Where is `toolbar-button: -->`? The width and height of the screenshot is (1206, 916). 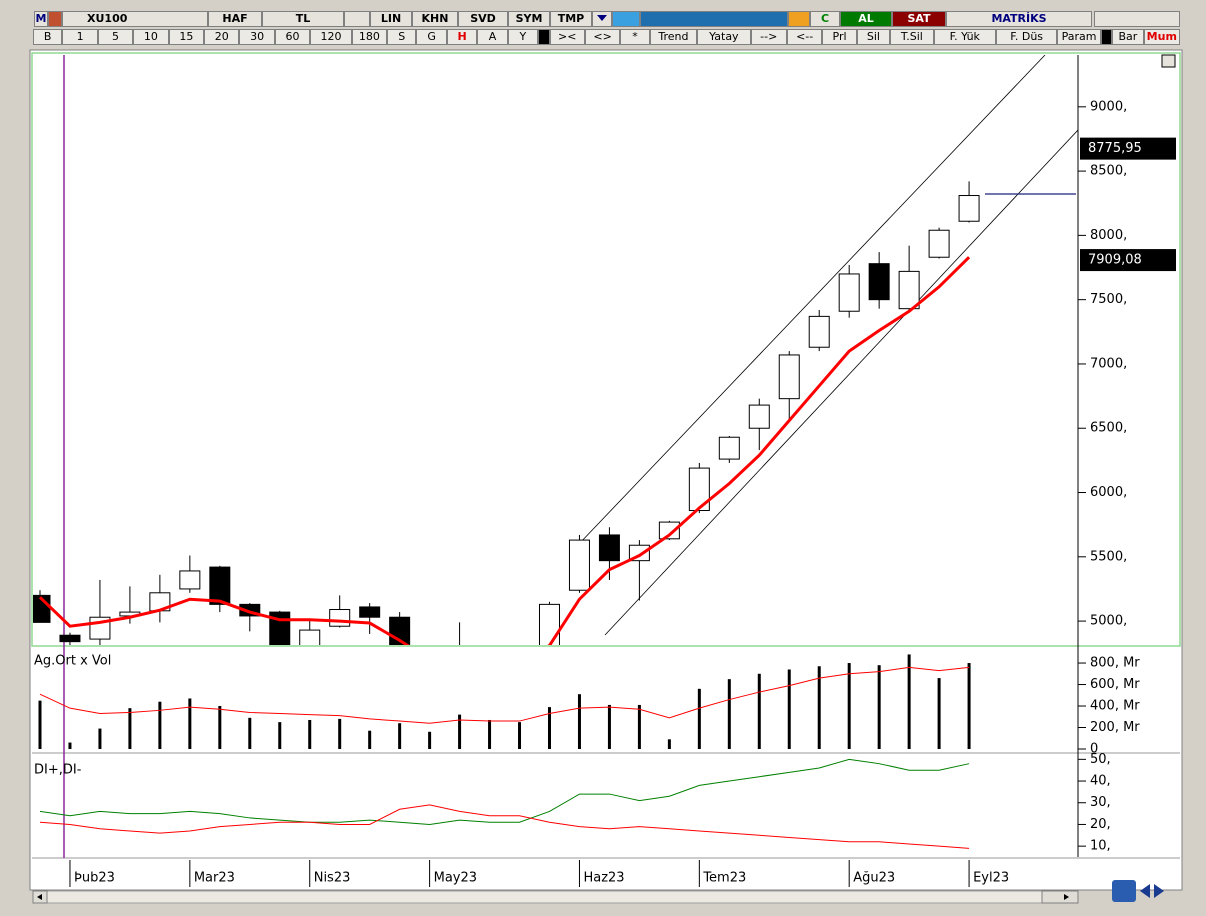 toolbar-button: --> is located at coordinates (768, 37).